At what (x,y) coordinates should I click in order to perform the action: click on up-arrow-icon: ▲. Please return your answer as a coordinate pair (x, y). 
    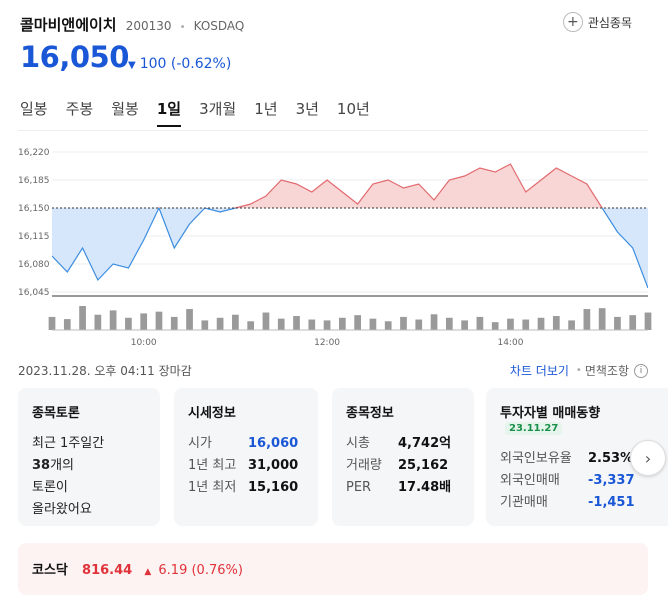
    Looking at the image, I should click on (148, 572).